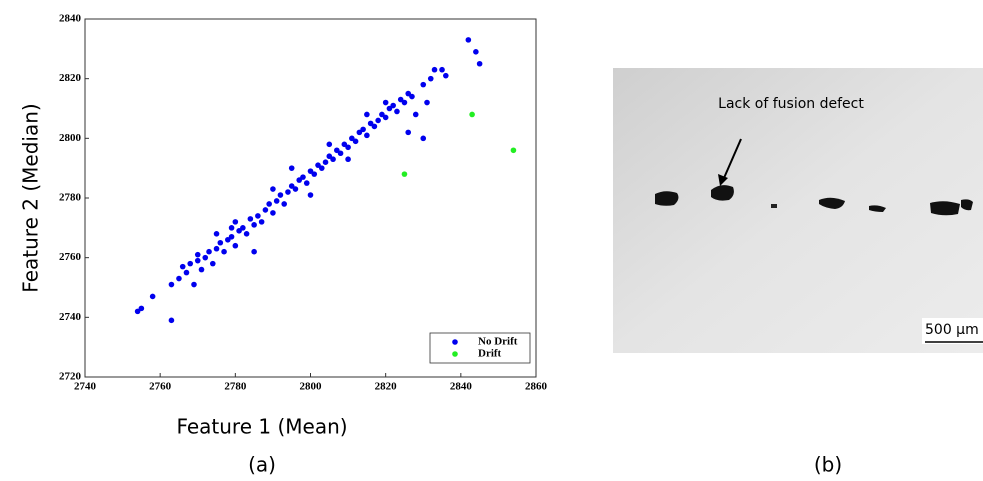 The image size is (983, 481). What do you see at coordinates (261, 427) in the screenshot?
I see `x-axis-label: Feature 1 (Mean)` at bounding box center [261, 427].